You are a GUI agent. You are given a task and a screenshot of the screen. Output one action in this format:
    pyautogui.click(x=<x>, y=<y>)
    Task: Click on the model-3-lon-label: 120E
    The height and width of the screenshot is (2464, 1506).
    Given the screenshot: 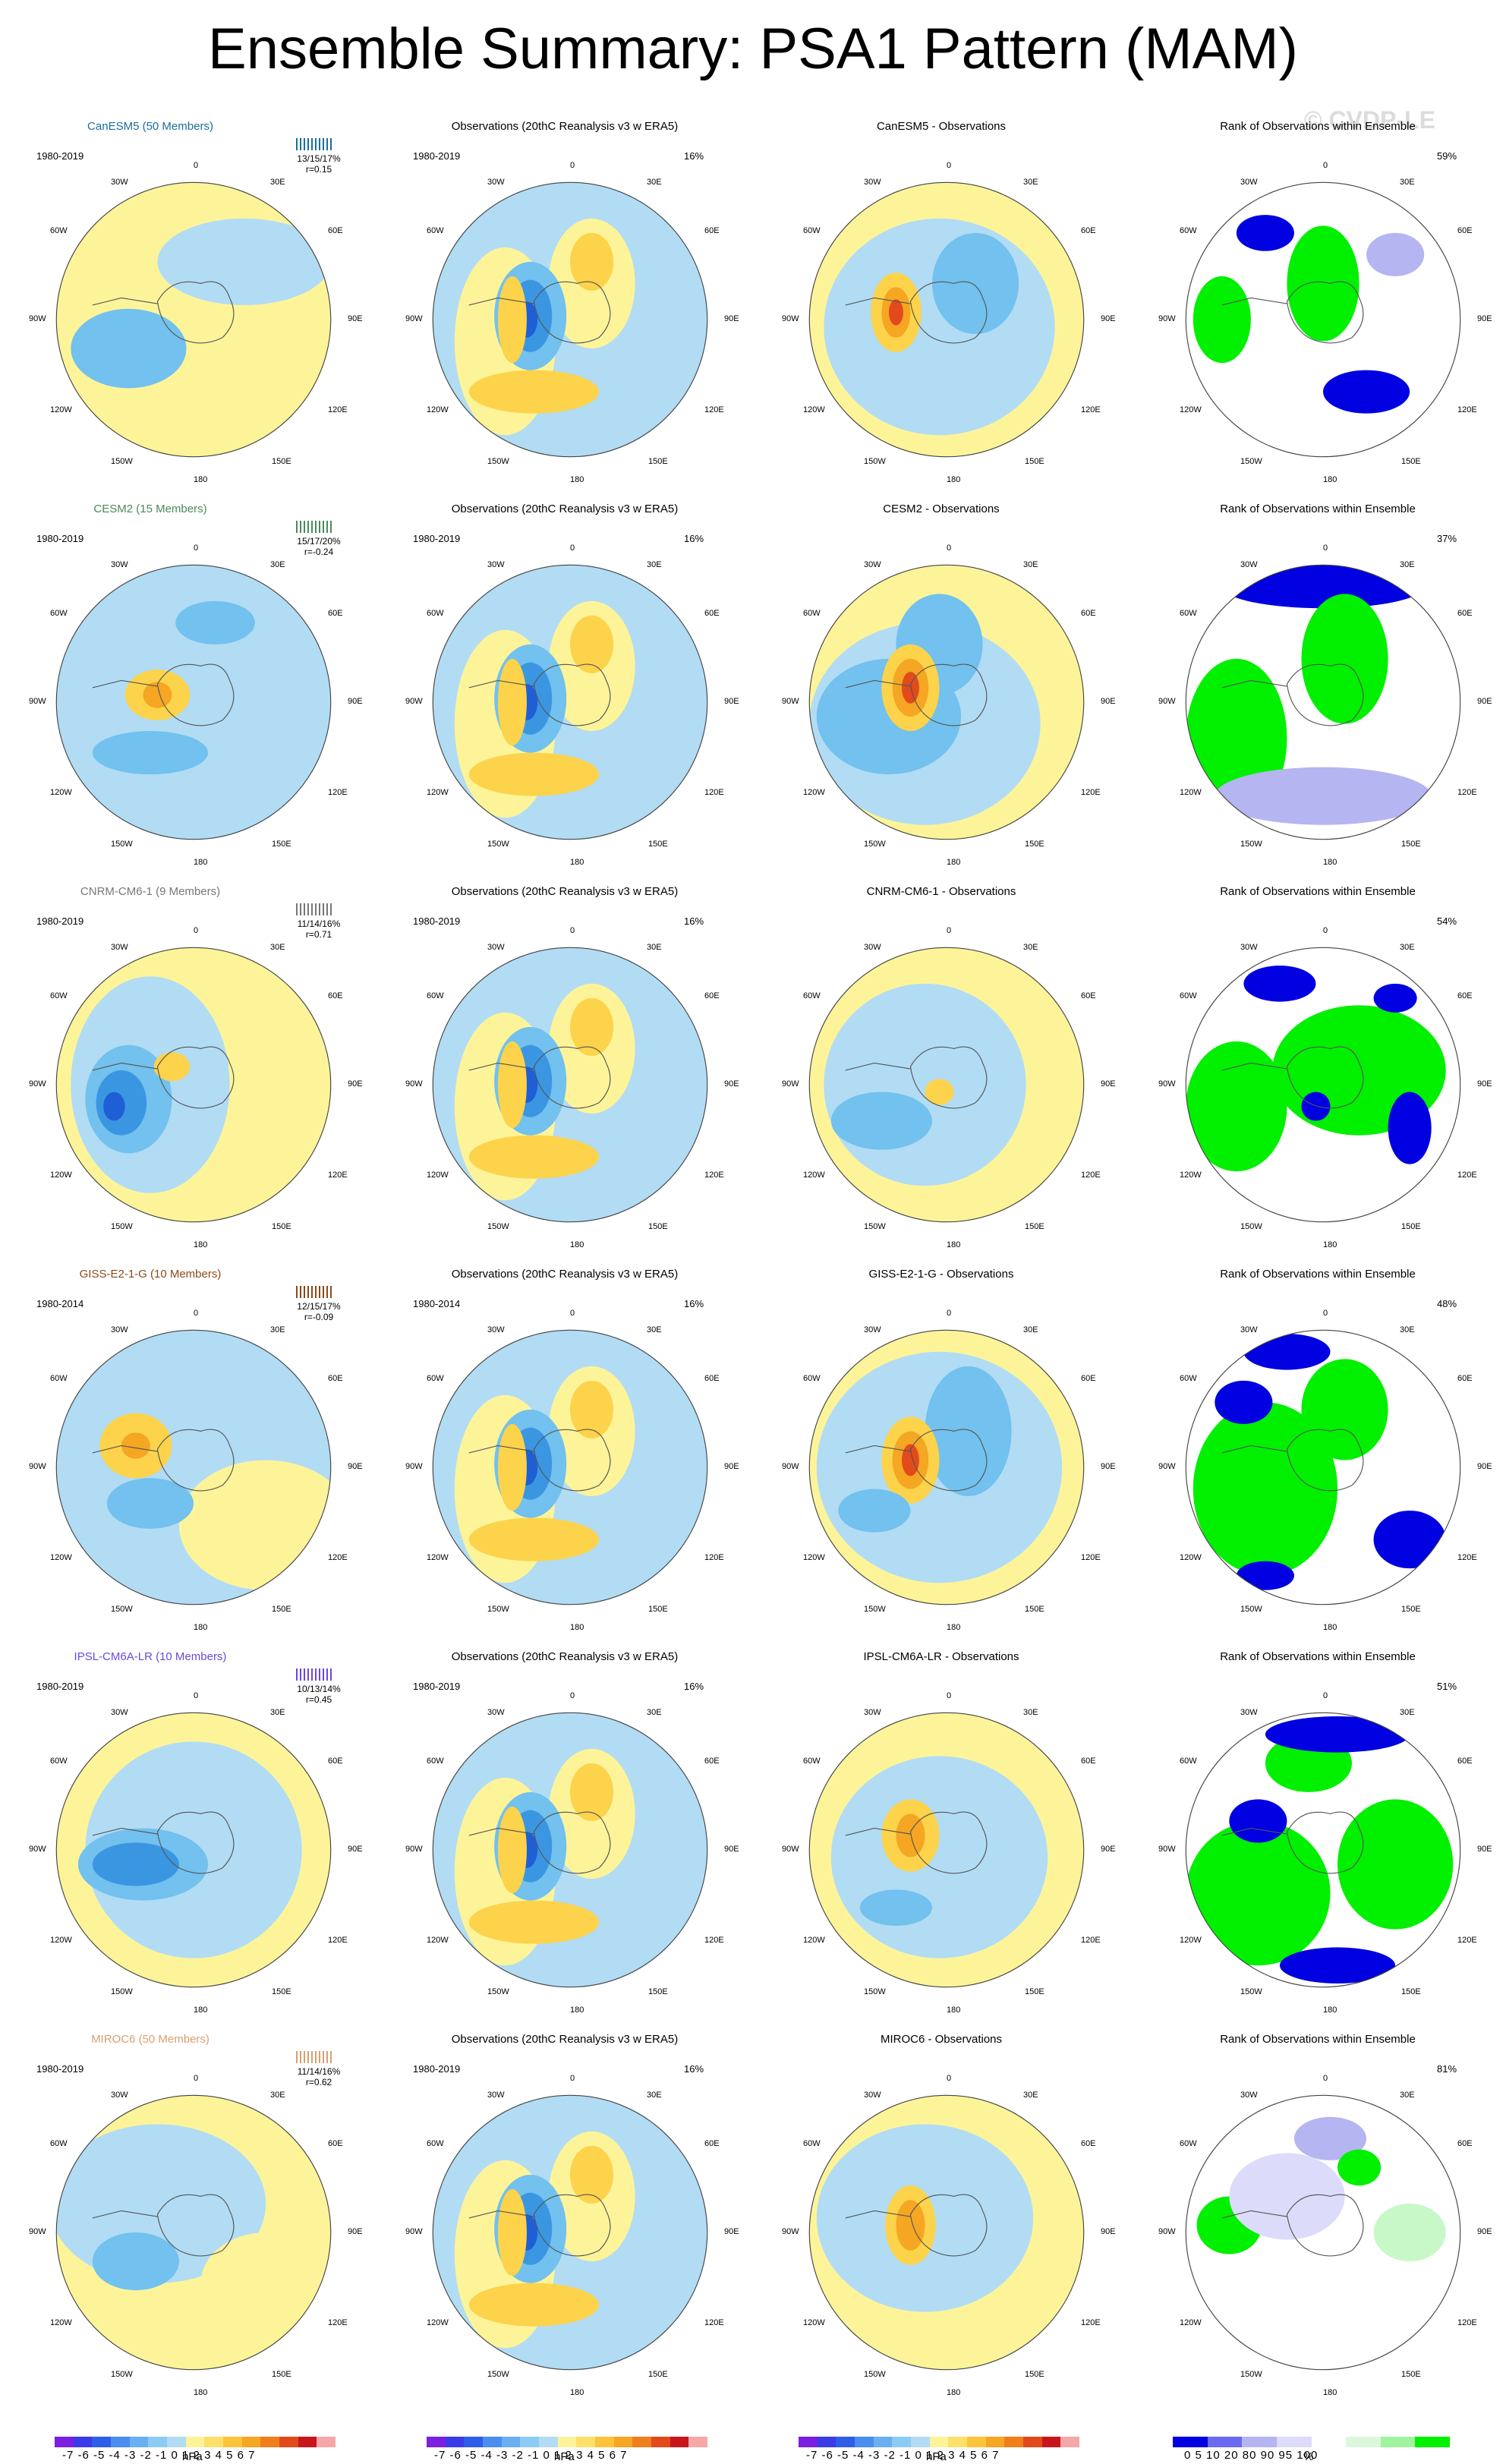 What is the action you would take?
    pyautogui.click(x=338, y=1558)
    